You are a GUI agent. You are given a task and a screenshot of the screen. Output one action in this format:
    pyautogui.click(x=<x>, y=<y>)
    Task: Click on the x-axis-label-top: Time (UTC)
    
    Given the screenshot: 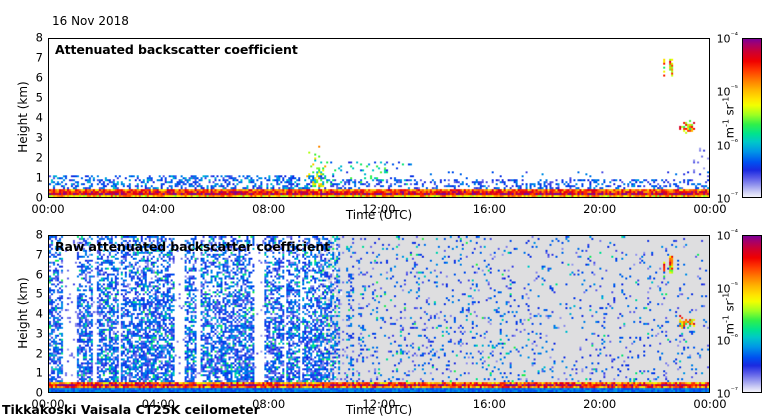 What is the action you would take?
    pyautogui.click(x=379, y=215)
    